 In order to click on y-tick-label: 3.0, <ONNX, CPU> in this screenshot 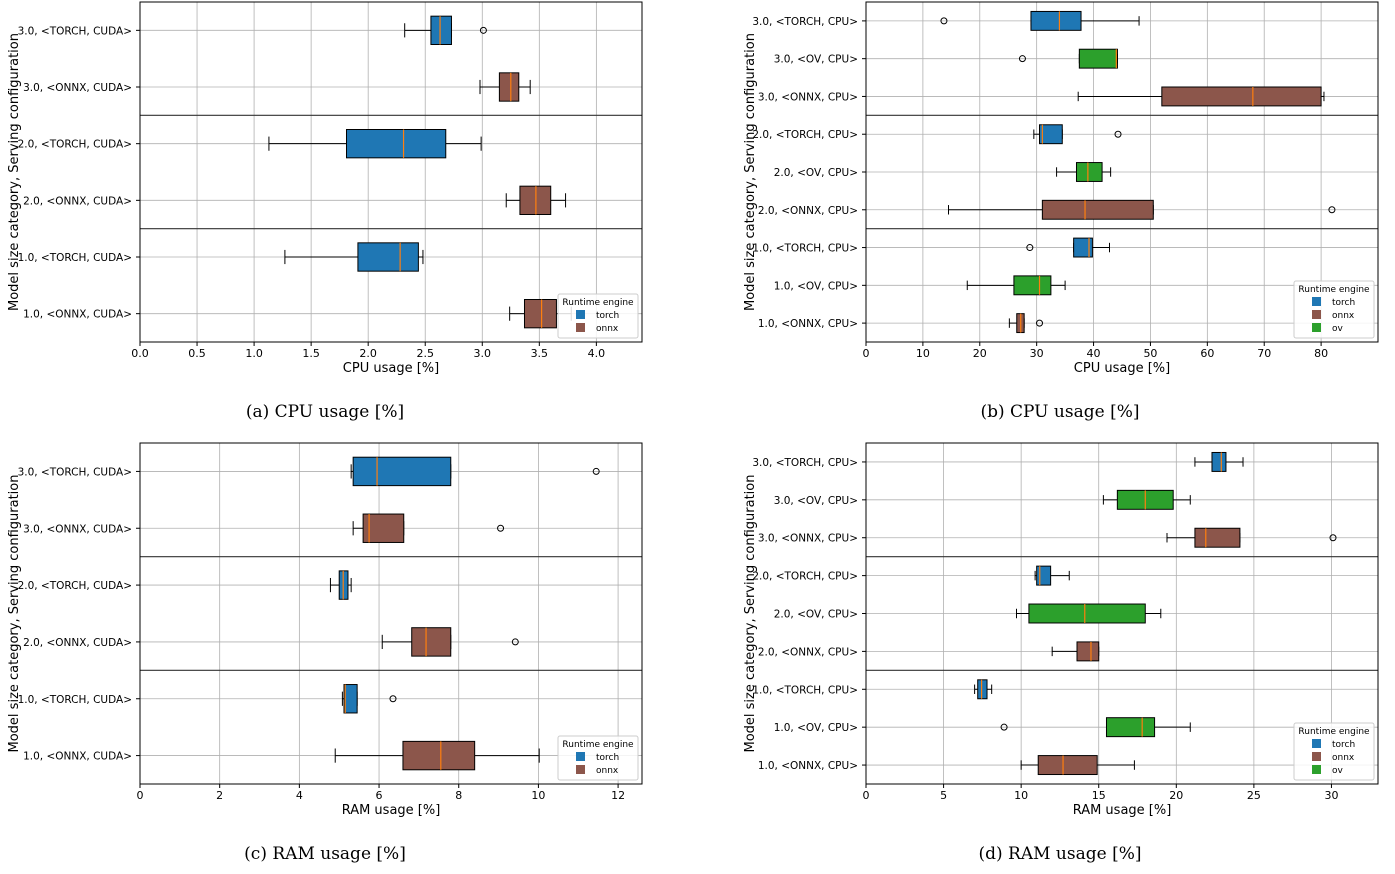, I will do `click(808, 539)`.